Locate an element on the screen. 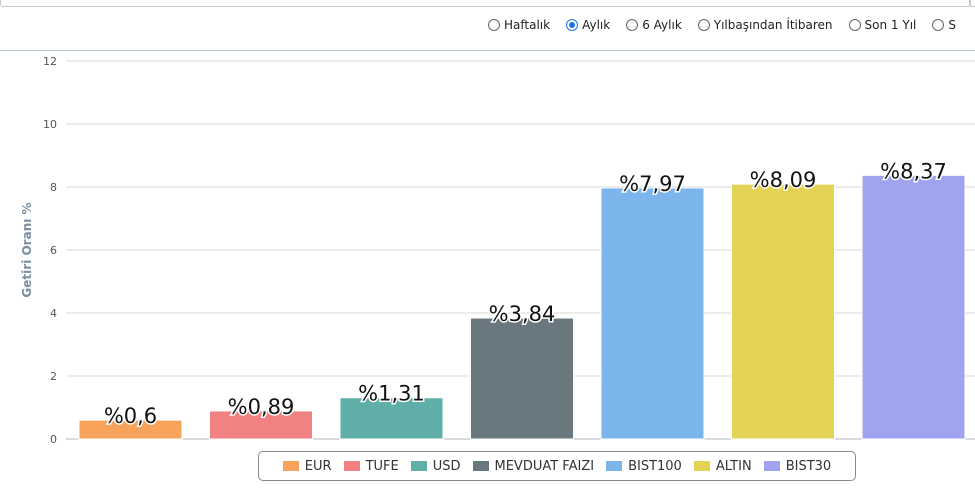 This screenshot has width=975, height=502. period-1year-label: Son 1 Yıl is located at coordinates (890, 25).